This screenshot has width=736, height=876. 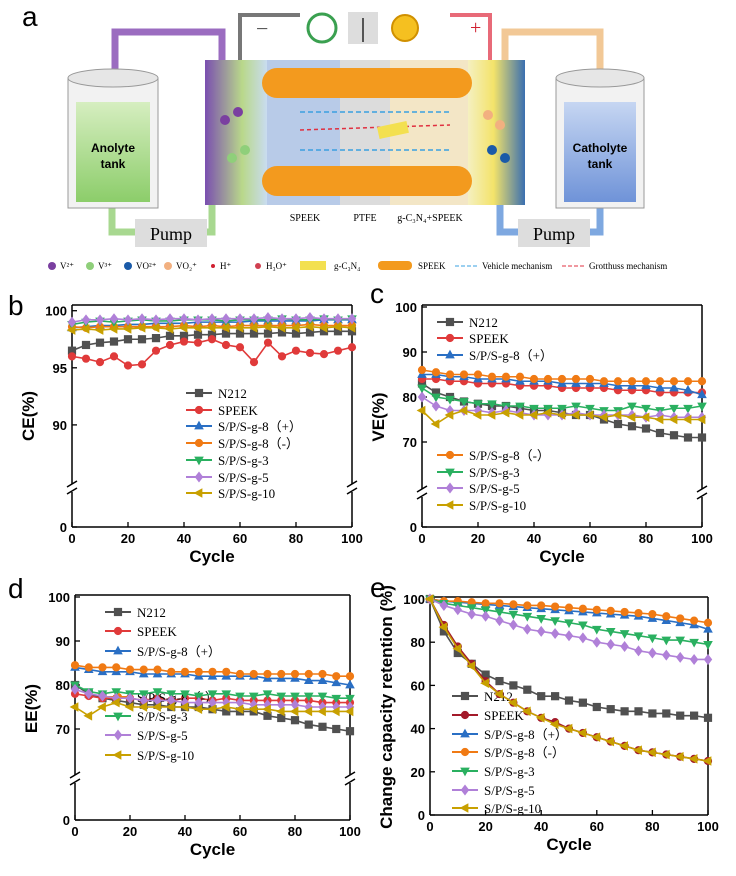 What do you see at coordinates (378, 587) in the screenshot?
I see `panel-label: e` at bounding box center [378, 587].